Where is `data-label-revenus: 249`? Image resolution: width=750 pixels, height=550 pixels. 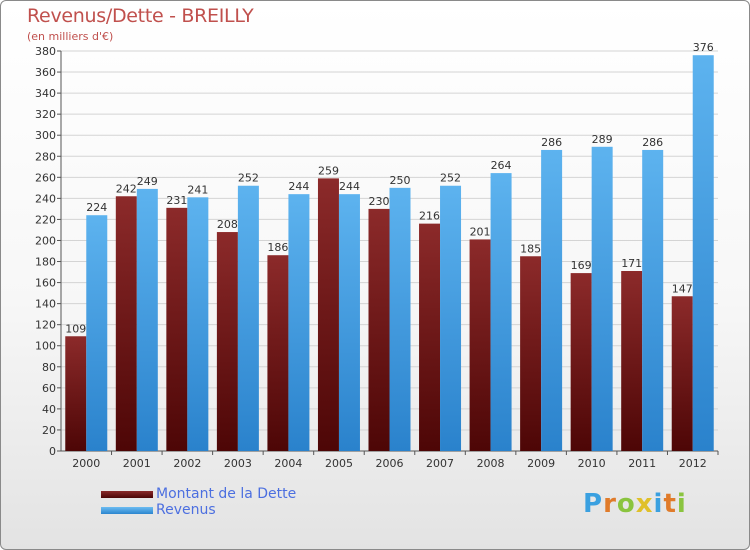 data-label-revenus: 249 is located at coordinates (147, 181).